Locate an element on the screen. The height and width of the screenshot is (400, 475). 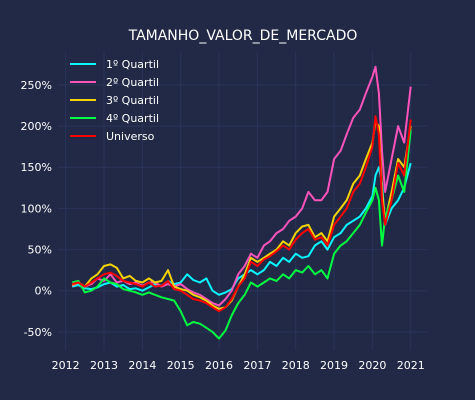
x-tick-label: 2014 is located at coordinates (142, 365).